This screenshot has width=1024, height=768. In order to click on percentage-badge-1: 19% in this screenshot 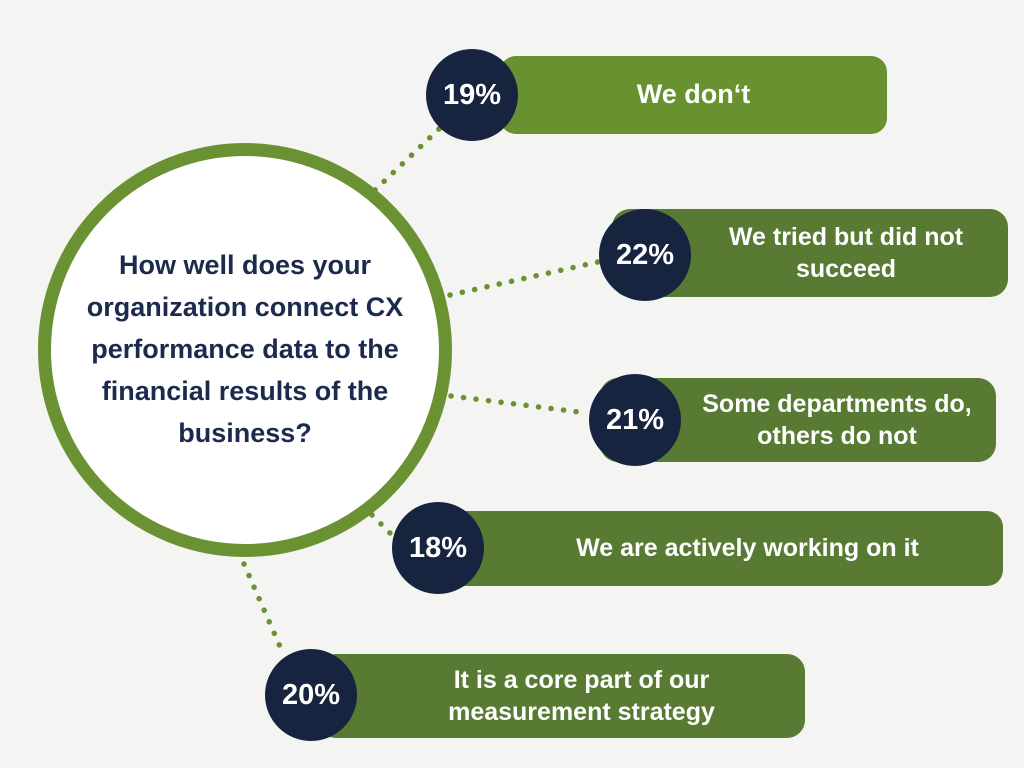, I will do `click(472, 95)`.